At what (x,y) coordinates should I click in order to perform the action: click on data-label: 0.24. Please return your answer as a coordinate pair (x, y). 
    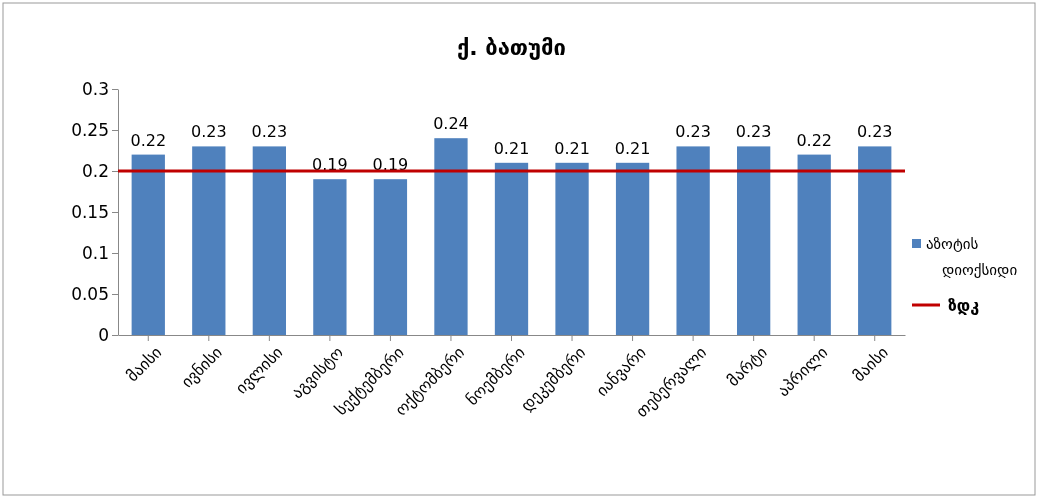
    Looking at the image, I should click on (451, 124).